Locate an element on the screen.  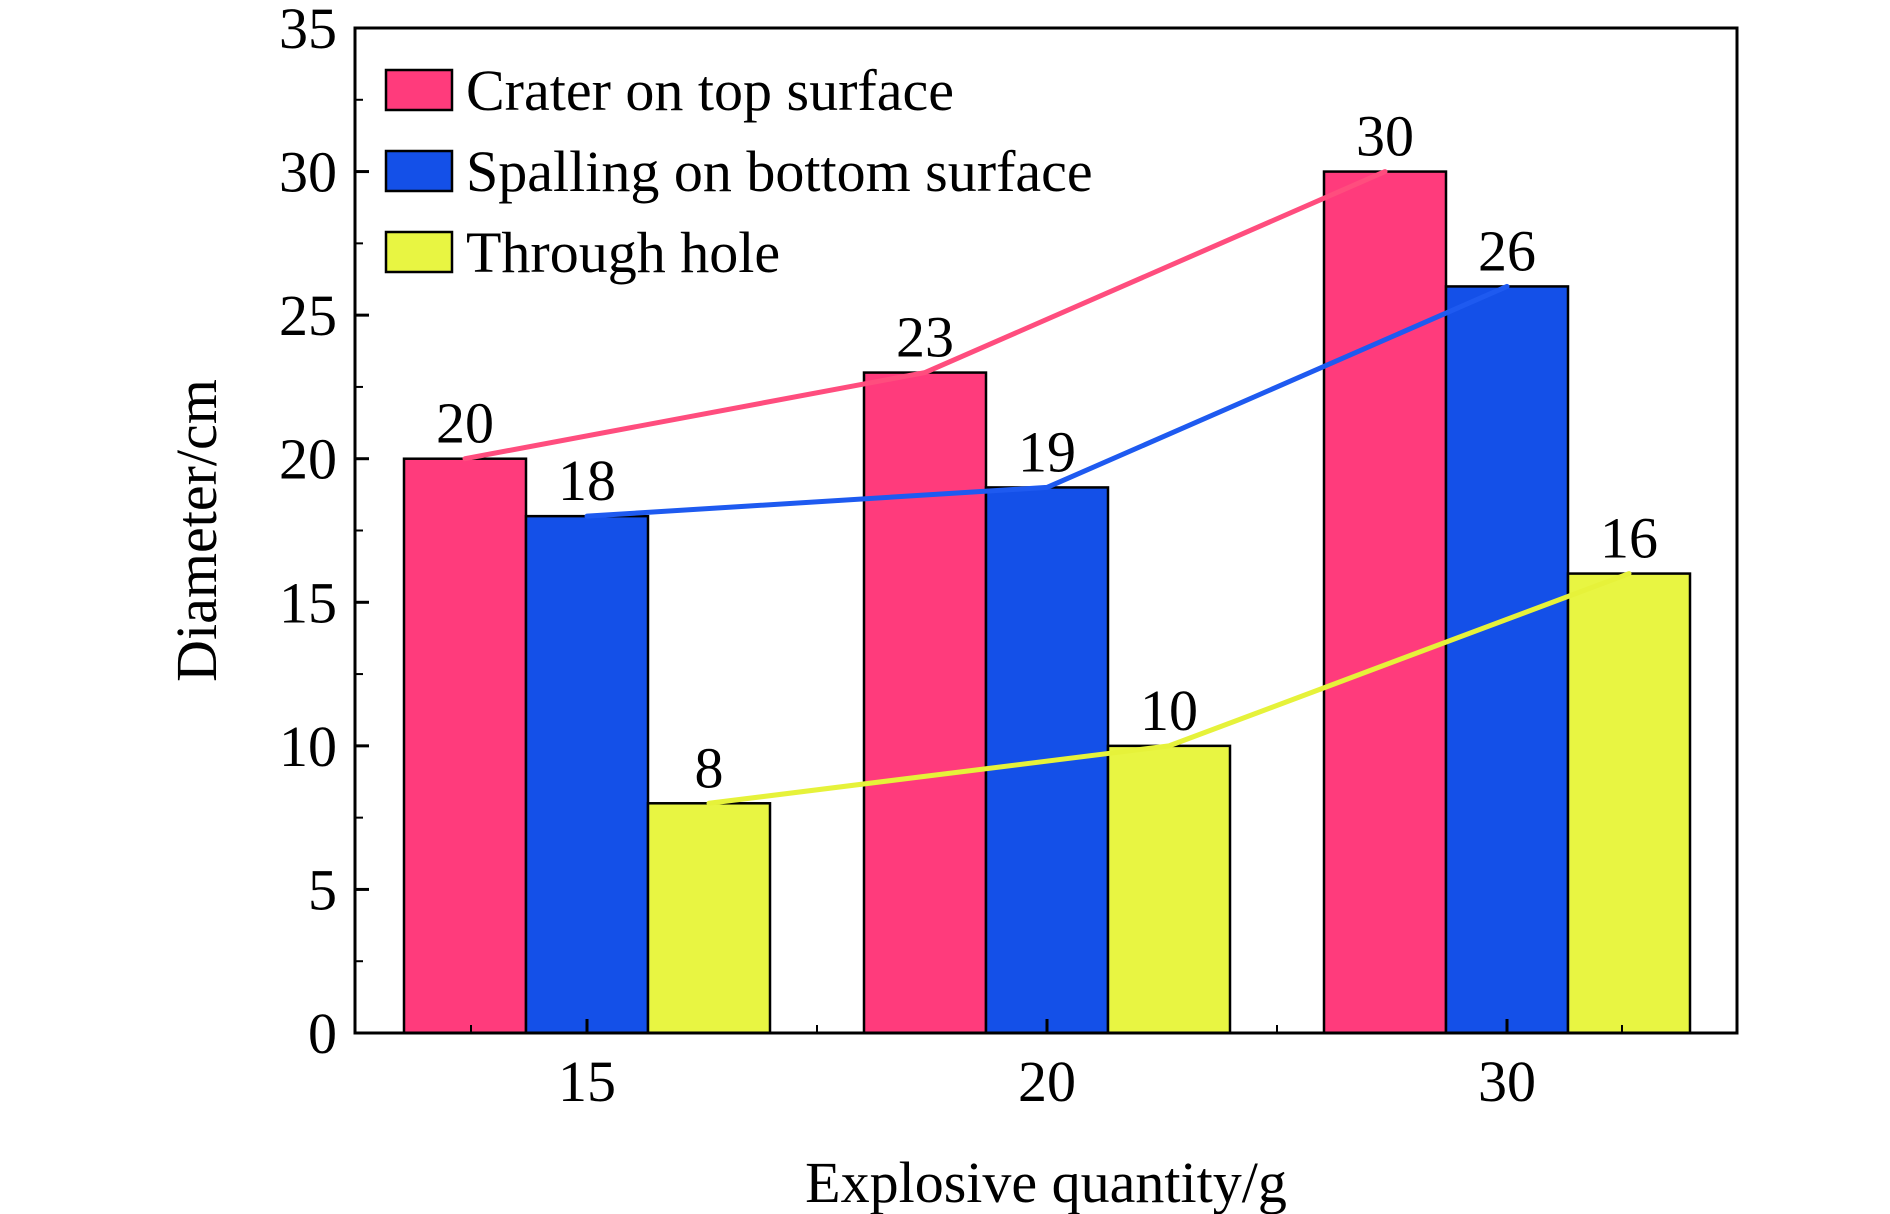
x-axis-title: Explosive quantity/g is located at coordinates (1046, 1182).